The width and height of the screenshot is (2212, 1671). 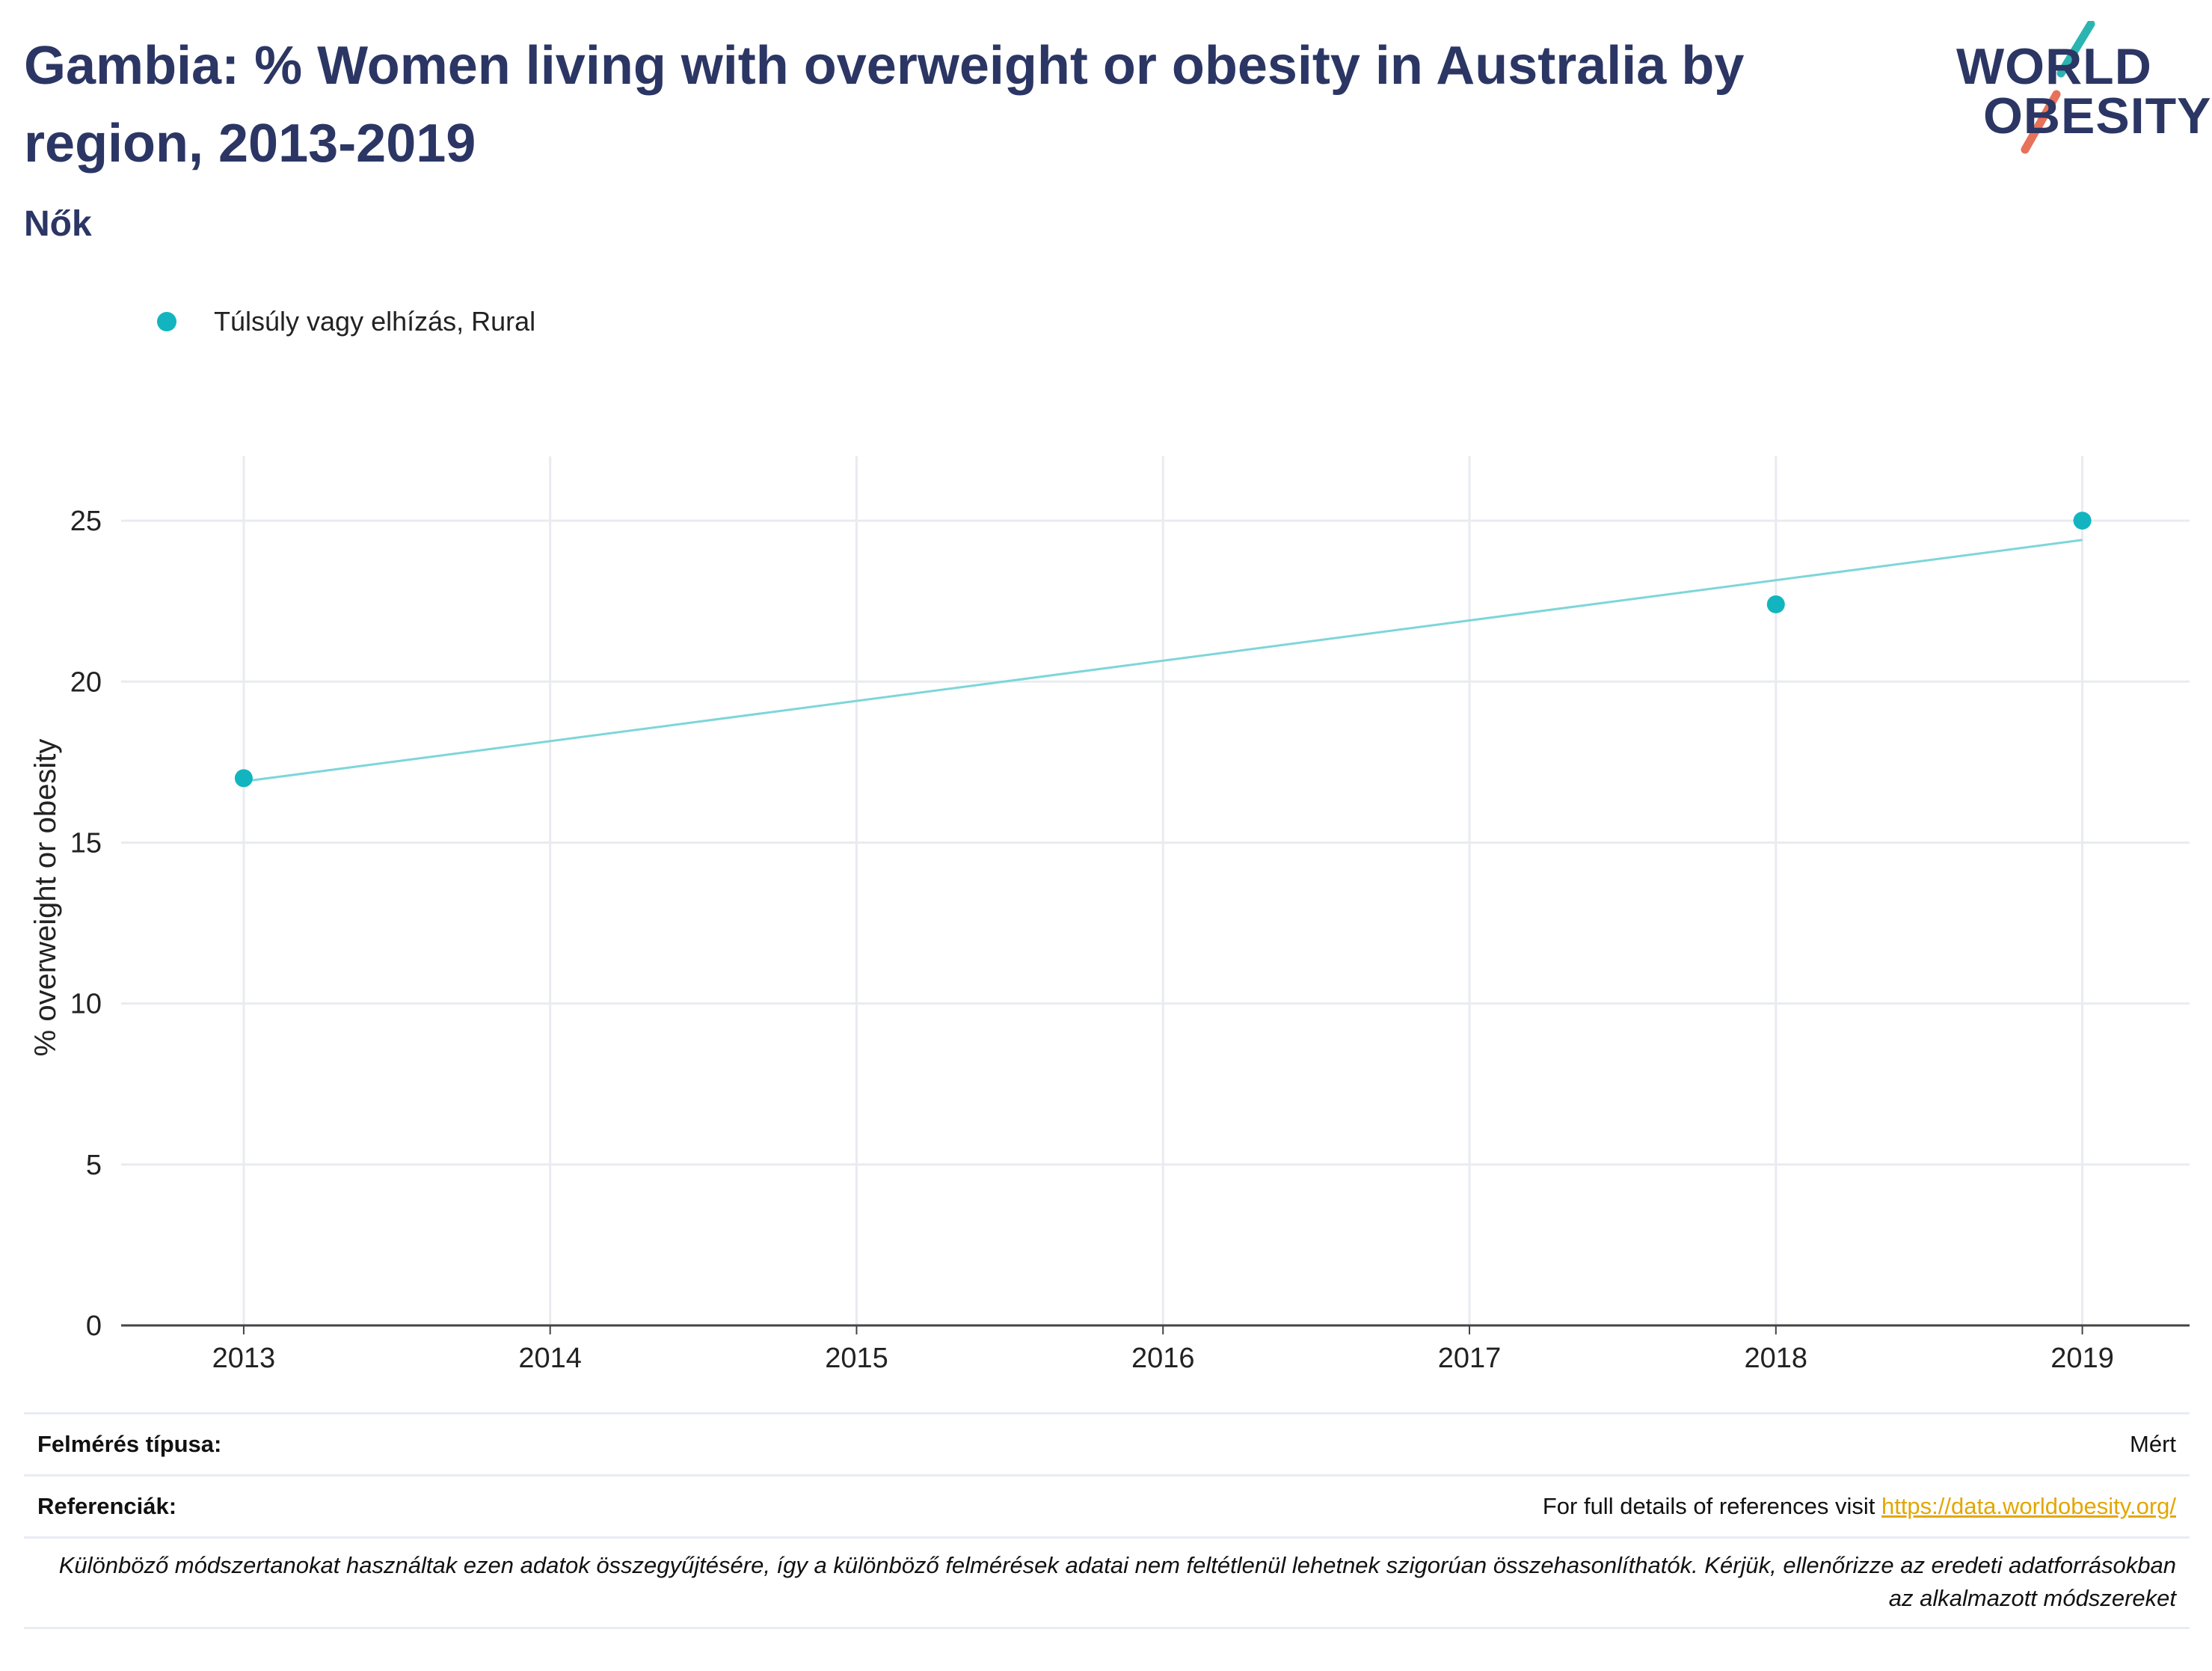 What do you see at coordinates (107, 1506) in the screenshot?
I see `references-label: Referenciák:` at bounding box center [107, 1506].